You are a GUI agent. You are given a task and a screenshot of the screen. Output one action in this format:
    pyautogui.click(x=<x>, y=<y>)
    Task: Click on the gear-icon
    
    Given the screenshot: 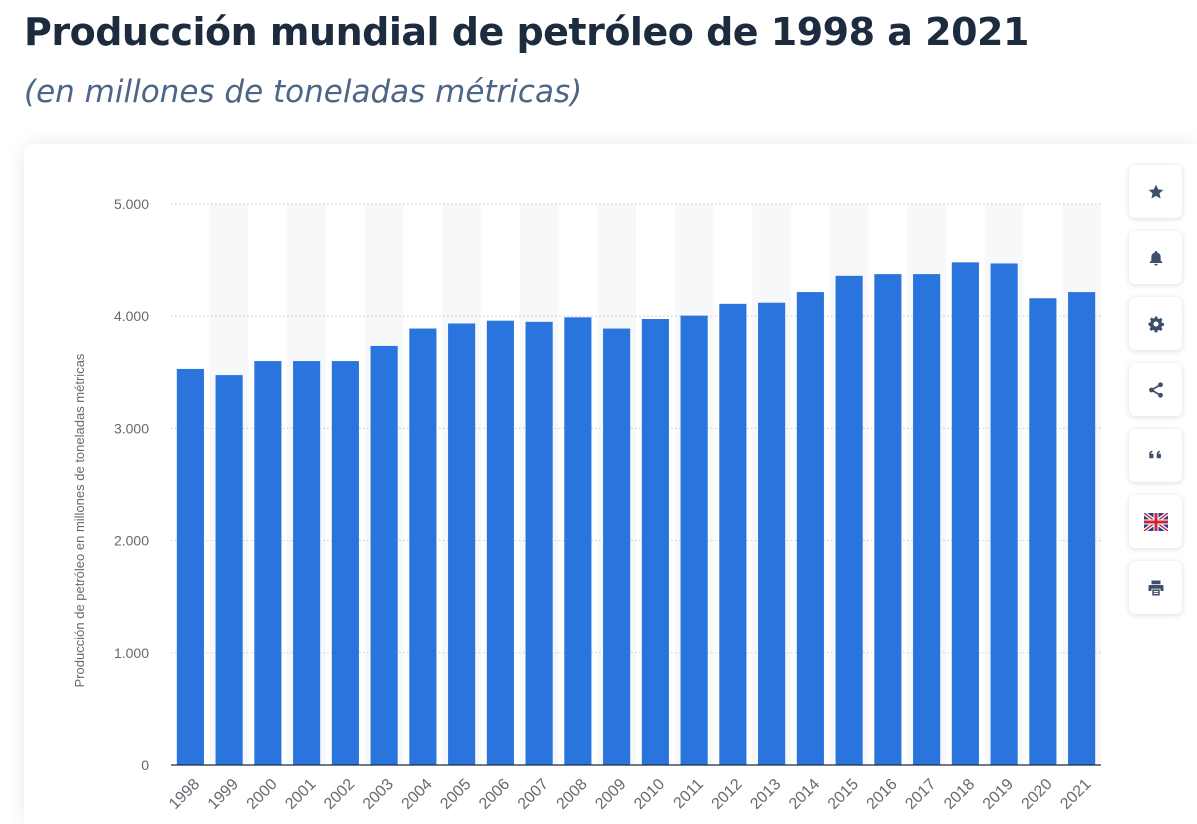 What is the action you would take?
    pyautogui.click(x=1156, y=324)
    